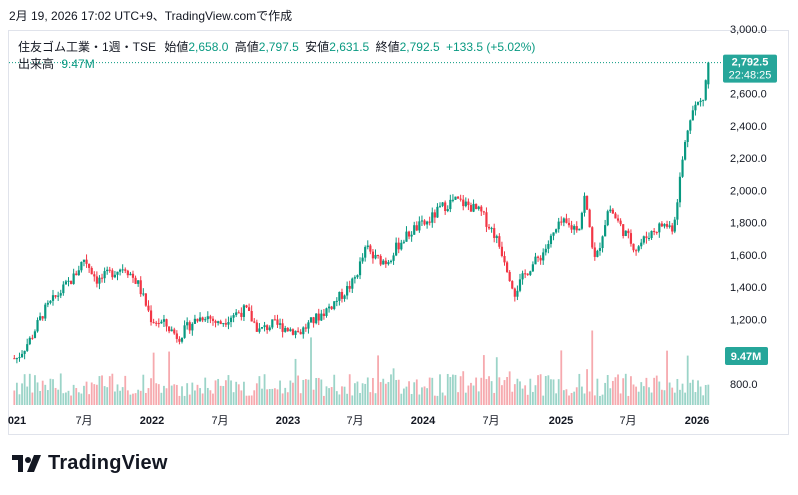  What do you see at coordinates (317, 47) in the screenshot?
I see `low-label: 安値` at bounding box center [317, 47].